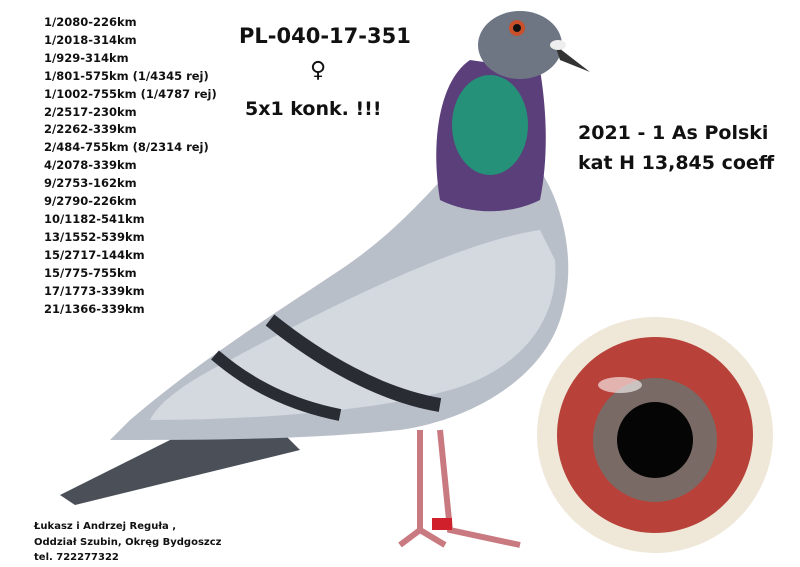 This screenshot has height=567, width=800. What do you see at coordinates (676, 148) in the screenshot?
I see `title-block: 2021 - 1 As Polski kat H 13,845 coeff` at bounding box center [676, 148].